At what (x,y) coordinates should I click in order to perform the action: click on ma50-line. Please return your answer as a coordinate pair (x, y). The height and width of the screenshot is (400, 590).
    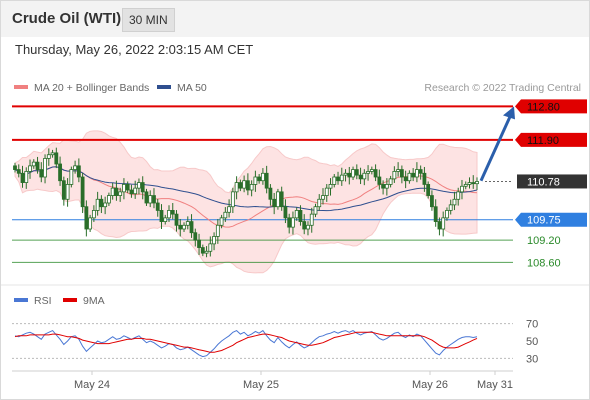
    Looking at the image, I should click on (246, 189).